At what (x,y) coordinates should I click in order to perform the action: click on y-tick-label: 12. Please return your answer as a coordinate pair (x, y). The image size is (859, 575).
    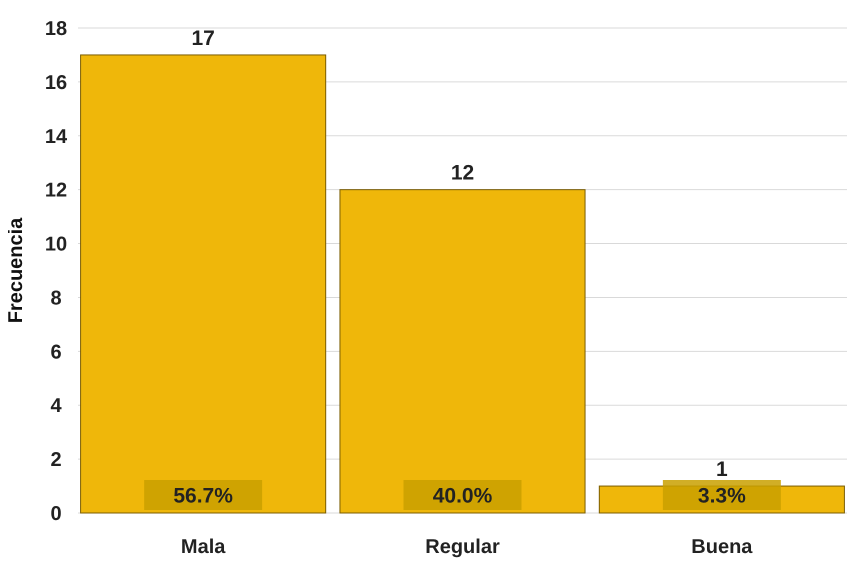
    Looking at the image, I should click on (56, 191).